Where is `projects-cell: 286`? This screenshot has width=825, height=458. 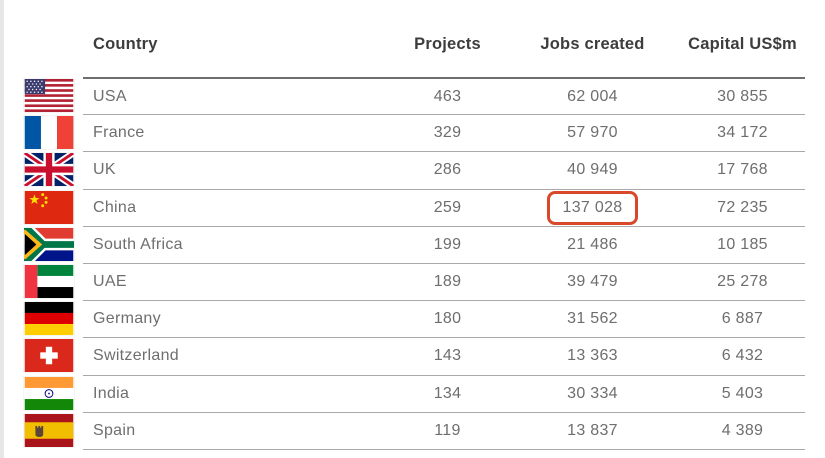 projects-cell: 286 is located at coordinates (447, 170).